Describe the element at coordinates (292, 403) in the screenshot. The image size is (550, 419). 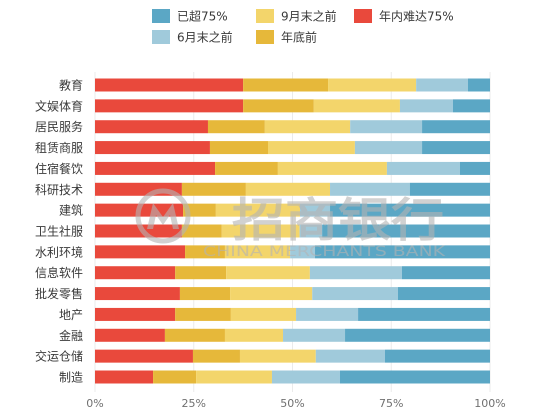
I see `x-tick-label: 50%` at that location.